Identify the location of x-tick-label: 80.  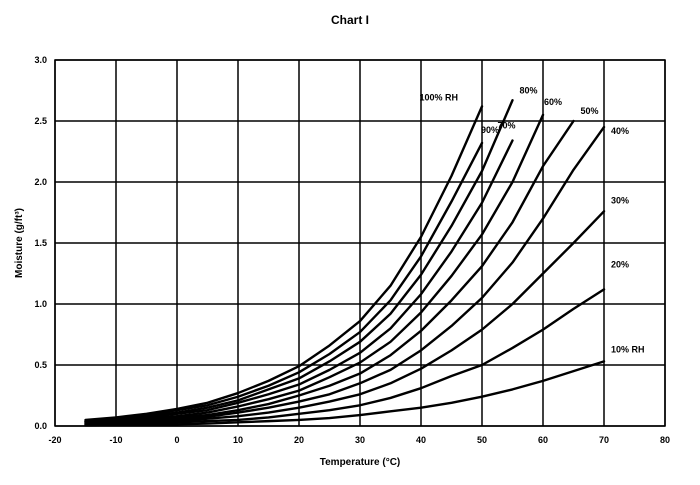
(665, 440).